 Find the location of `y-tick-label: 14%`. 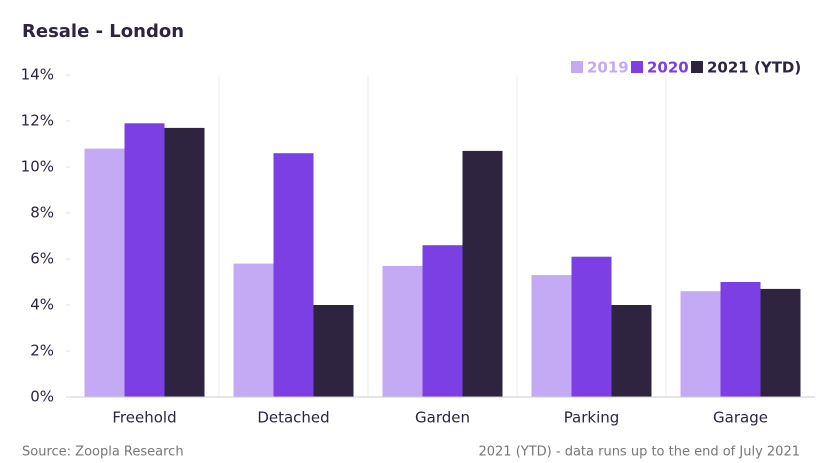

y-tick-label: 14% is located at coordinates (37, 75).